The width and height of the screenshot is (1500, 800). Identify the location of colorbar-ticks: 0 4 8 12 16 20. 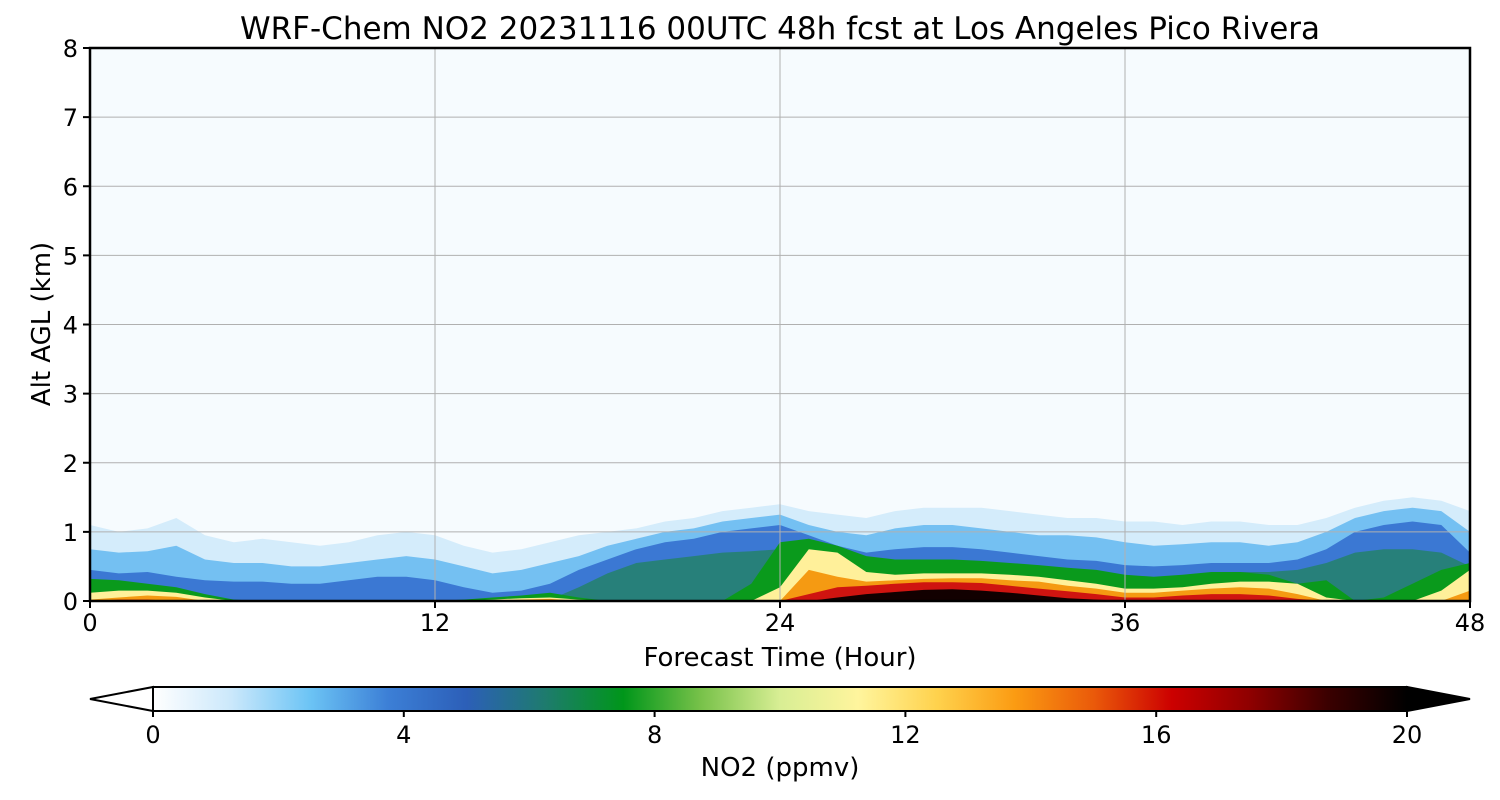
(783, 730).